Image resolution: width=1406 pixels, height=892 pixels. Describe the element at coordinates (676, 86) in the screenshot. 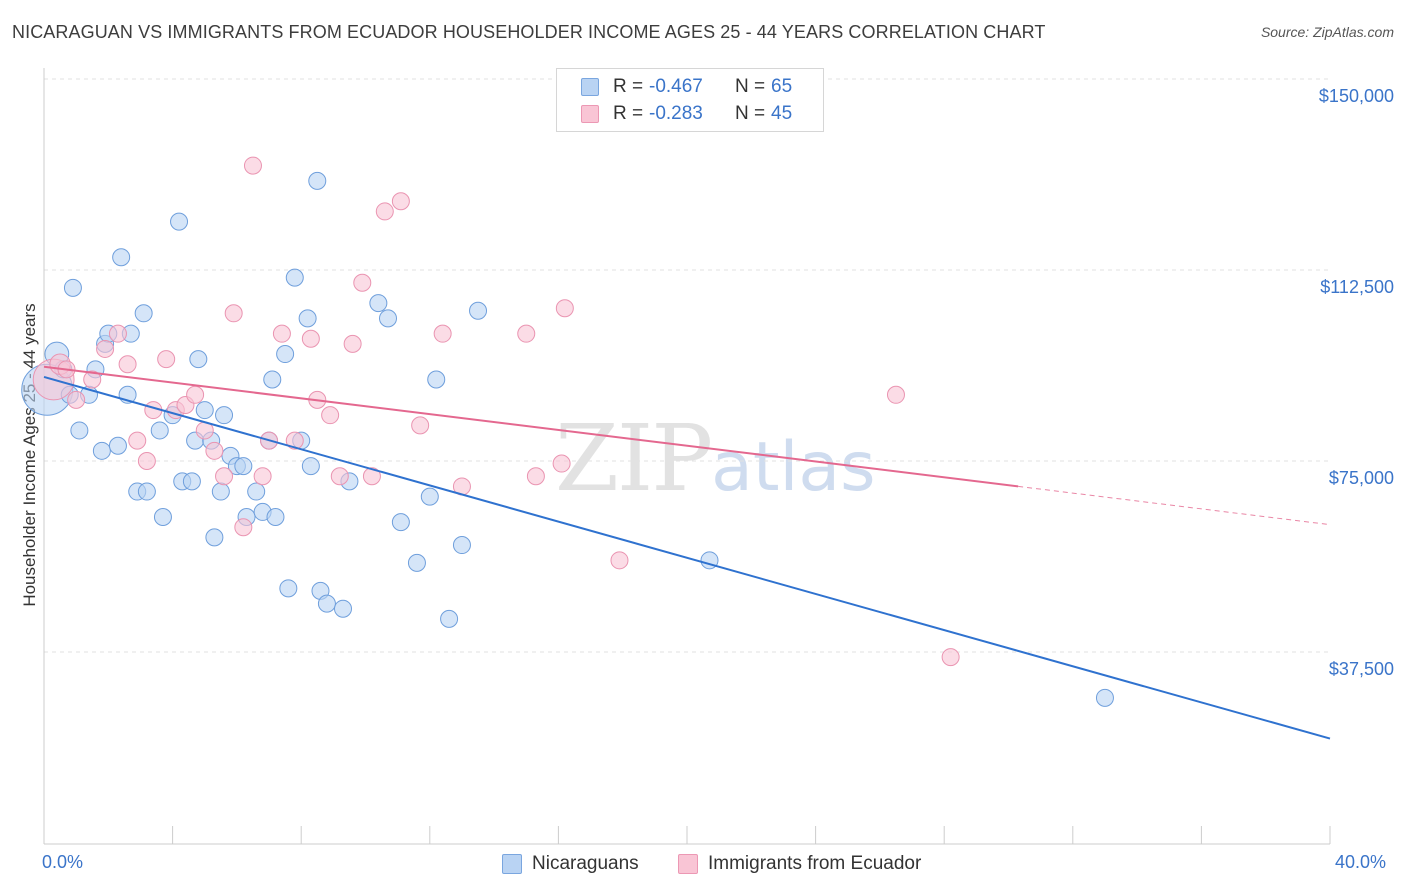

I see `legend-r-value: -0.467` at that location.